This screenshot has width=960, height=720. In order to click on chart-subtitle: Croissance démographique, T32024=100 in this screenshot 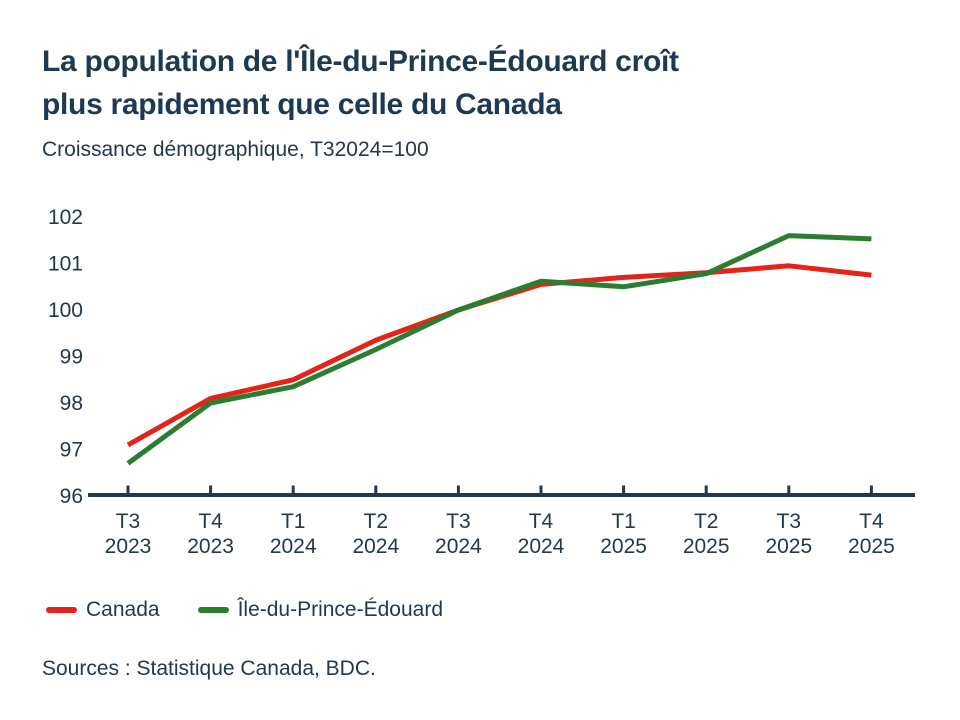, I will do `click(235, 149)`.